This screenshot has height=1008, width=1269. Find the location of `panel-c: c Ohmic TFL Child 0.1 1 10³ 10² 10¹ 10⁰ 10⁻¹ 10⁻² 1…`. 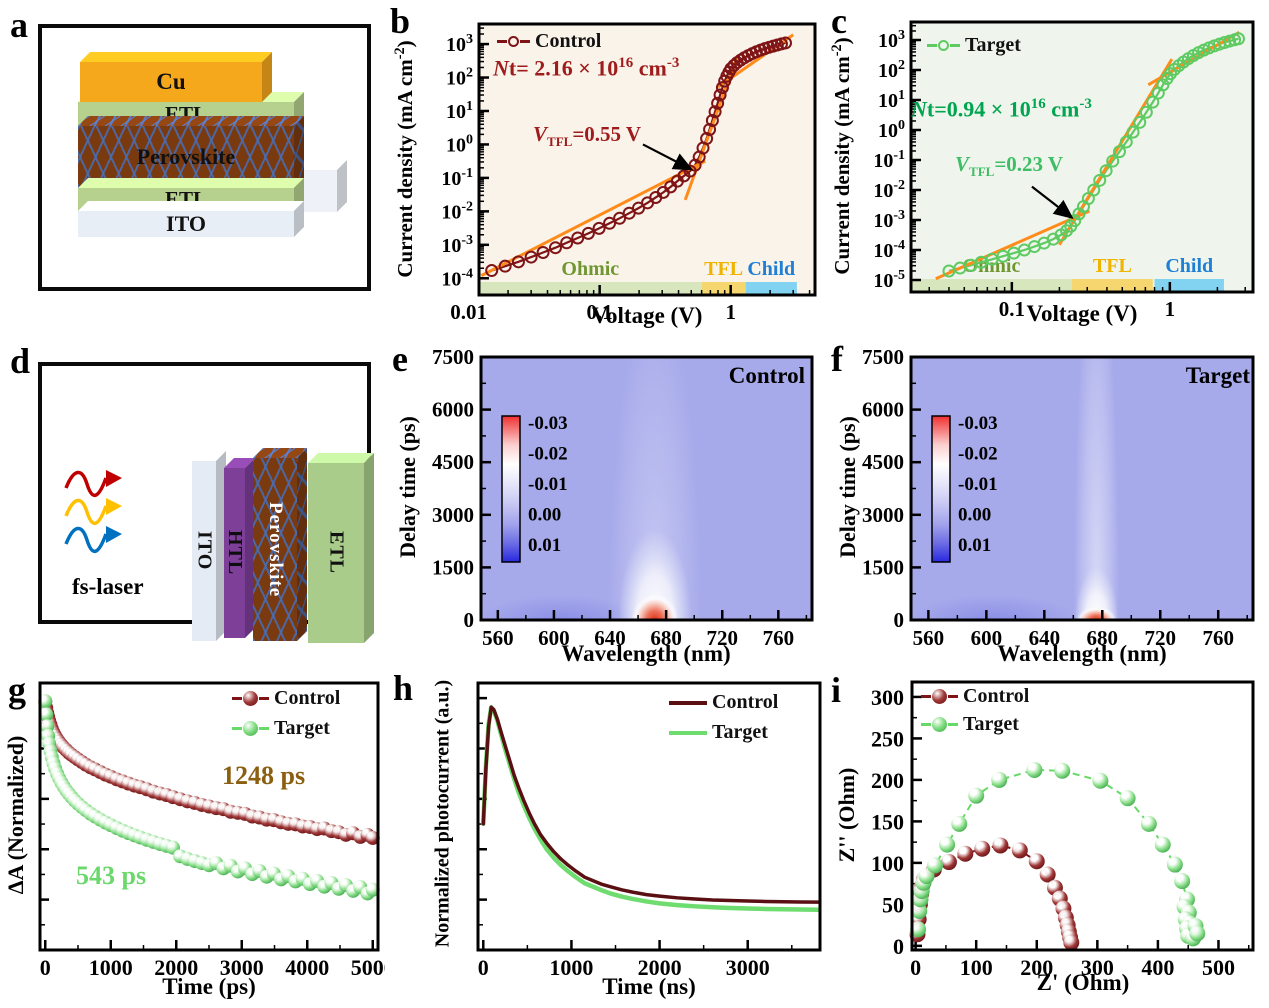

panel-c: c Ohmic TFL Child 0.1 1 10³ 10² 10¹ 10⁰ 10⁻¹ 10⁻² 1… is located at coordinates (1047, 167).